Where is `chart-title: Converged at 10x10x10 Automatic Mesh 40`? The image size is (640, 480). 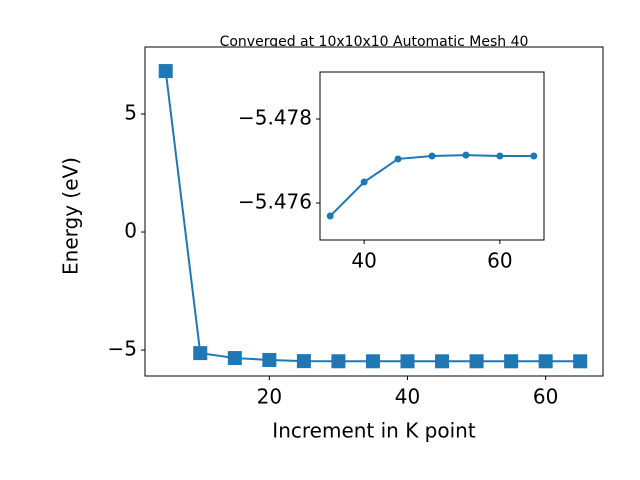
chart-title: Converged at 10x10x10 Automatic Mesh 40 is located at coordinates (374, 42).